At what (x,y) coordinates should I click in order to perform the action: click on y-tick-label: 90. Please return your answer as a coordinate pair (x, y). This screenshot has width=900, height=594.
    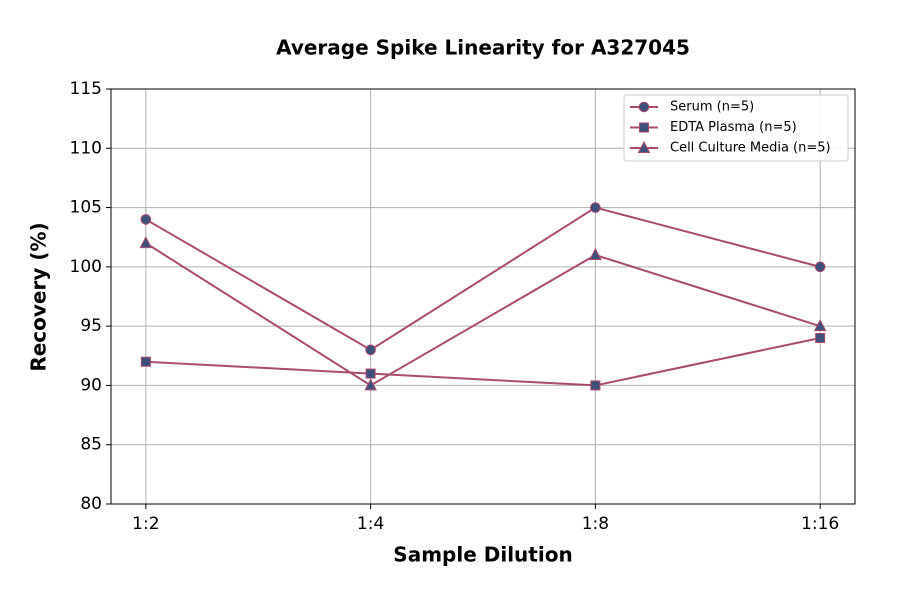
    Looking at the image, I should click on (91, 385).